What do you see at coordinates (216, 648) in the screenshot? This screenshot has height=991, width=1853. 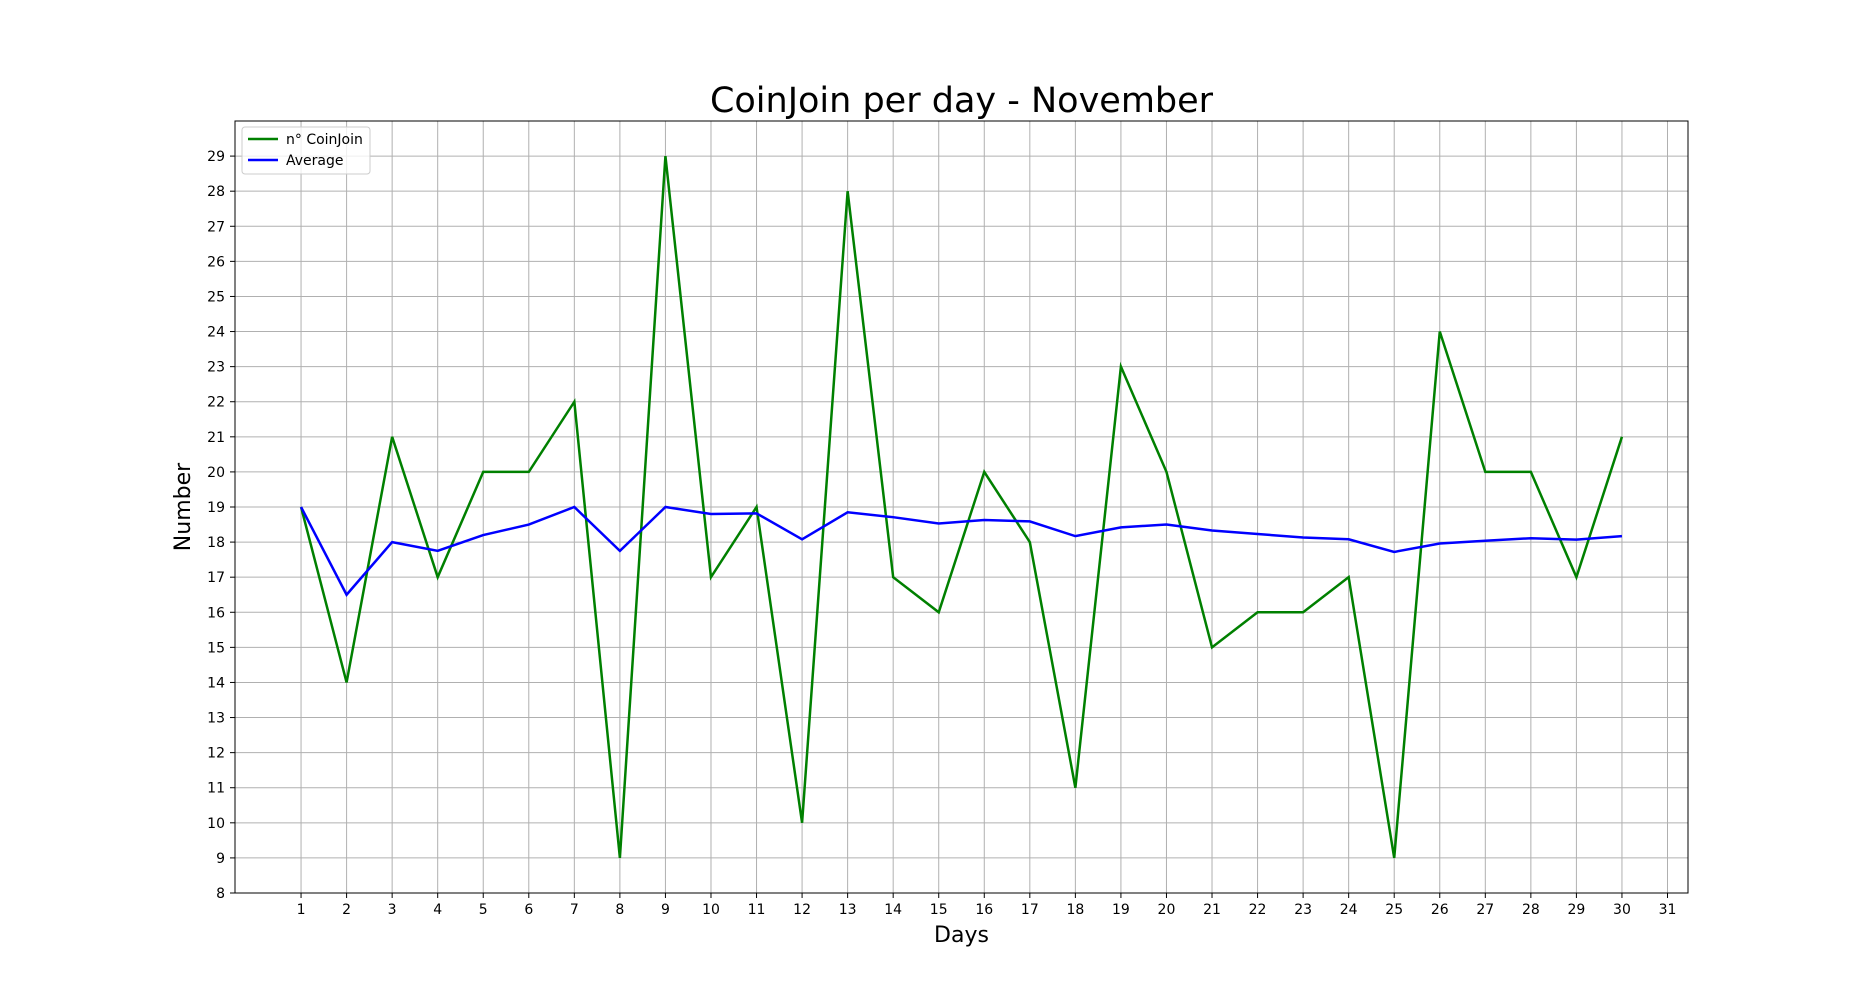 I see `y-tick-label: 15` at bounding box center [216, 648].